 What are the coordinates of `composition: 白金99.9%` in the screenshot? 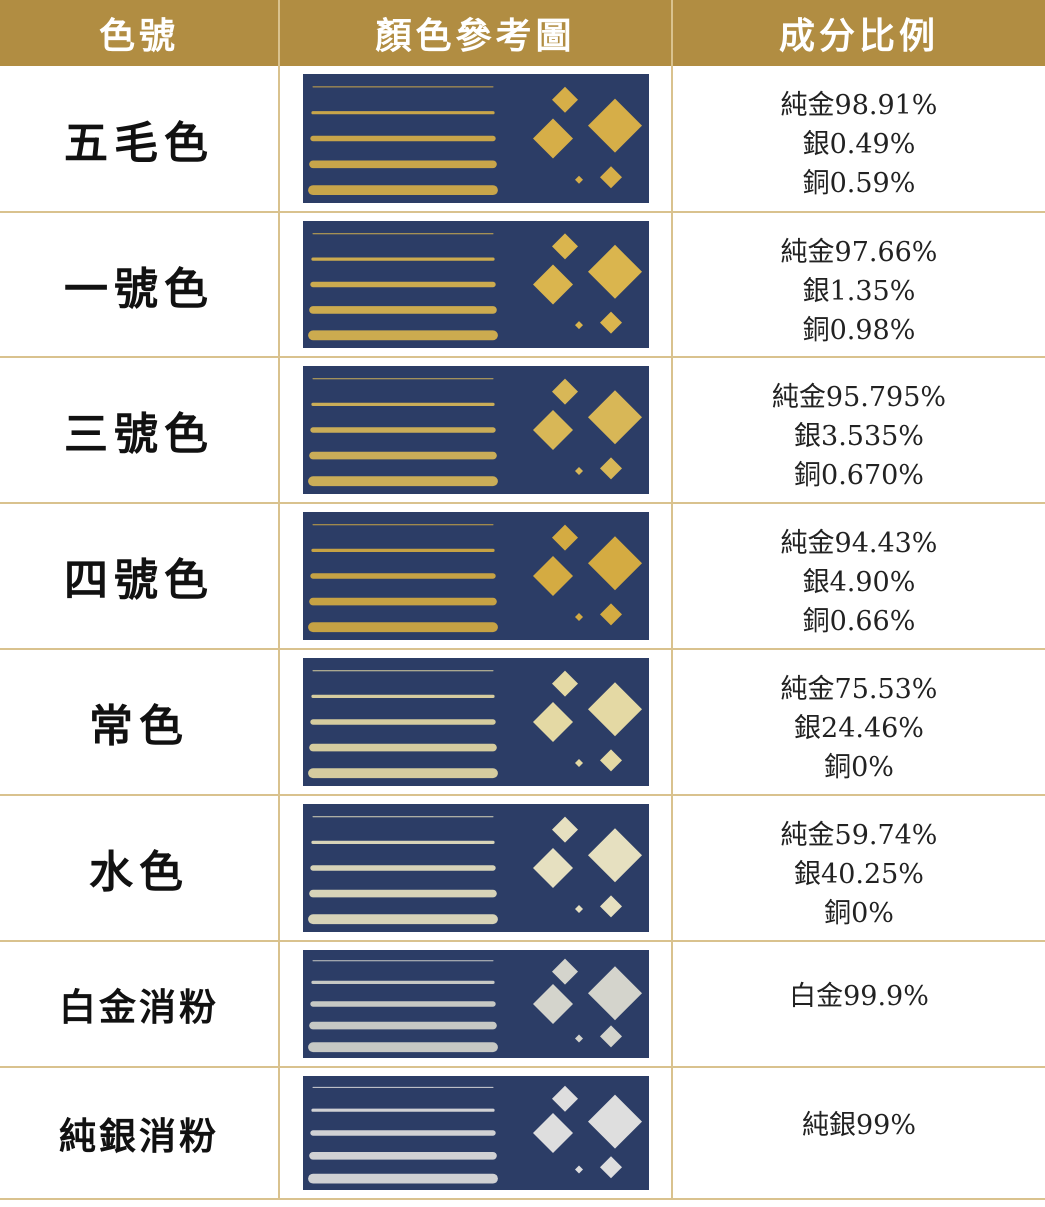 It's located at (859, 1004).